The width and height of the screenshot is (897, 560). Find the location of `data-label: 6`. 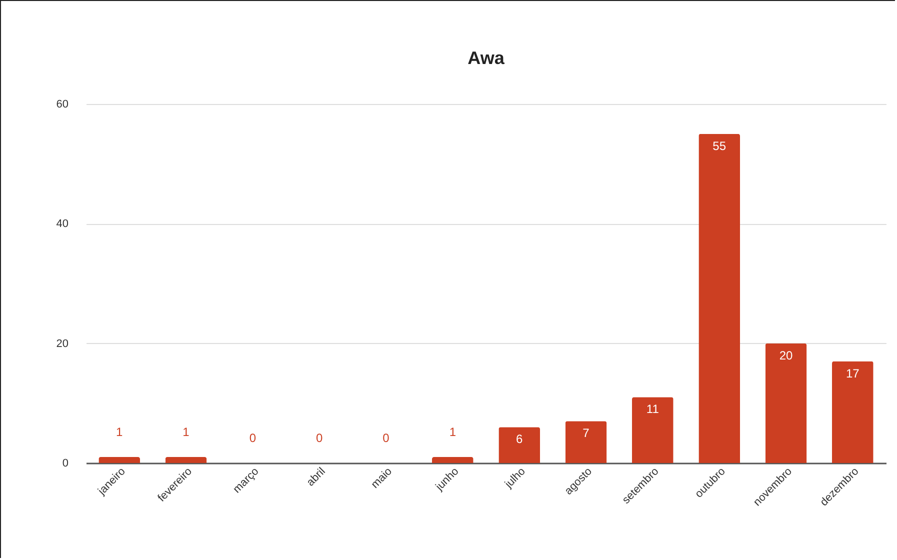

data-label: 6 is located at coordinates (519, 439).